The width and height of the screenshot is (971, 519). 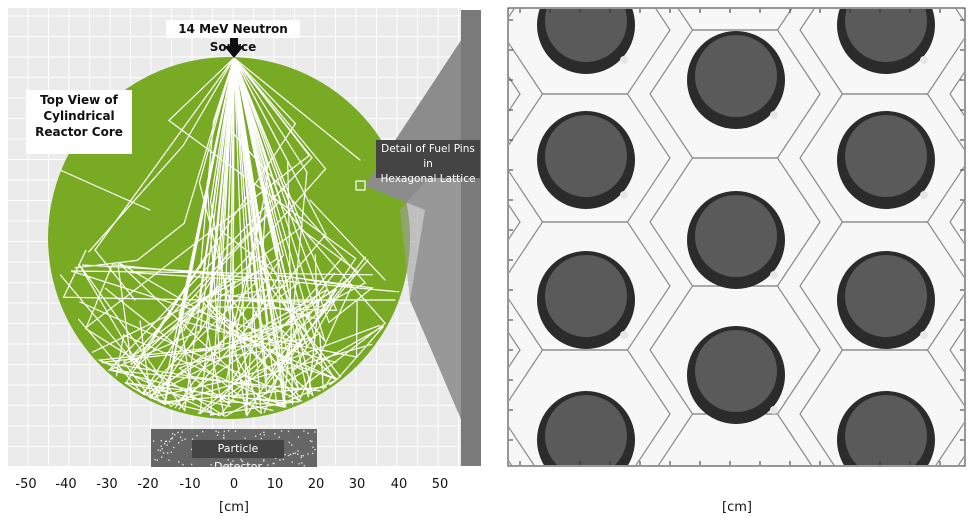 I want to click on core-label-line-3: Reactor Core, so click(x=79, y=132).